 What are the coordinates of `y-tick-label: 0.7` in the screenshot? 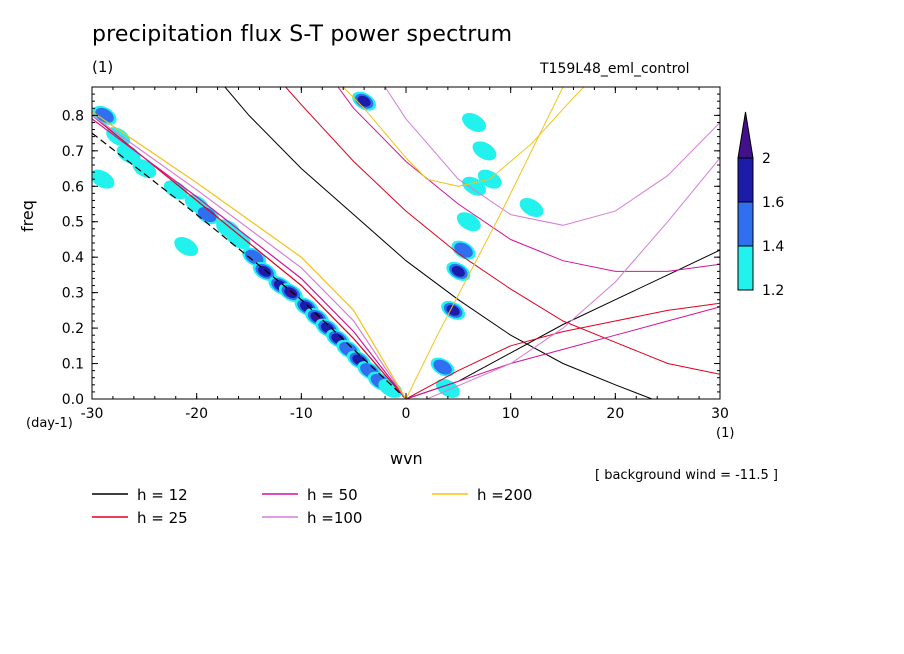 It's located at (73, 152).